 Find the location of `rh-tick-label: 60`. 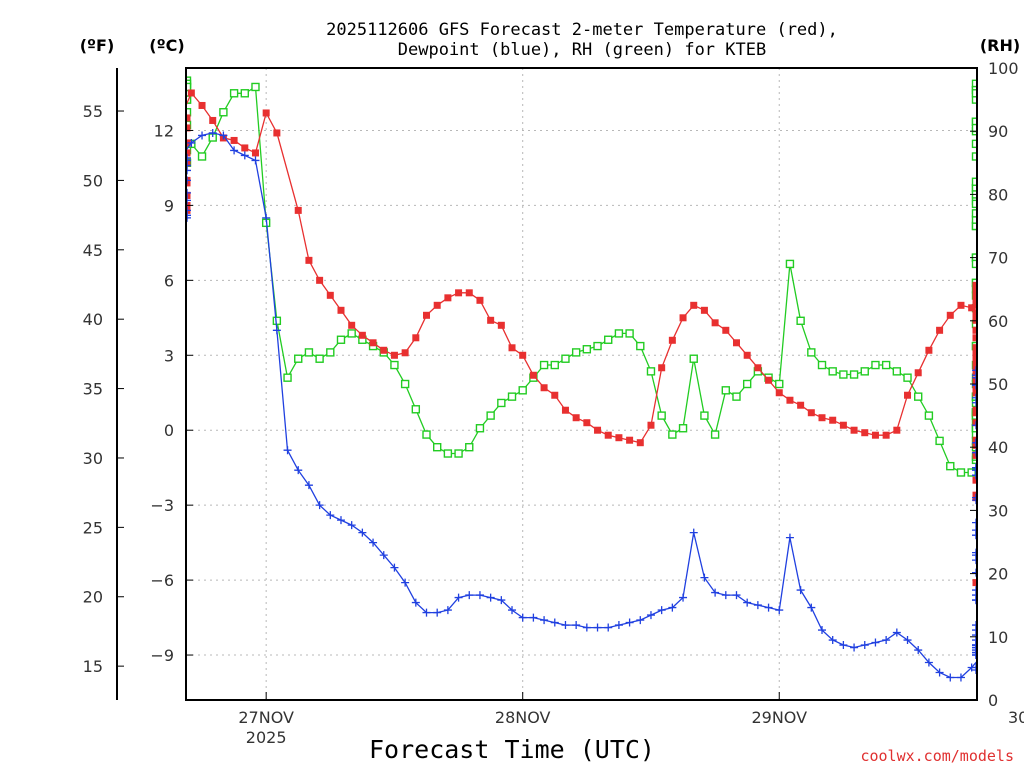

rh-tick-label: 60 is located at coordinates (998, 321).